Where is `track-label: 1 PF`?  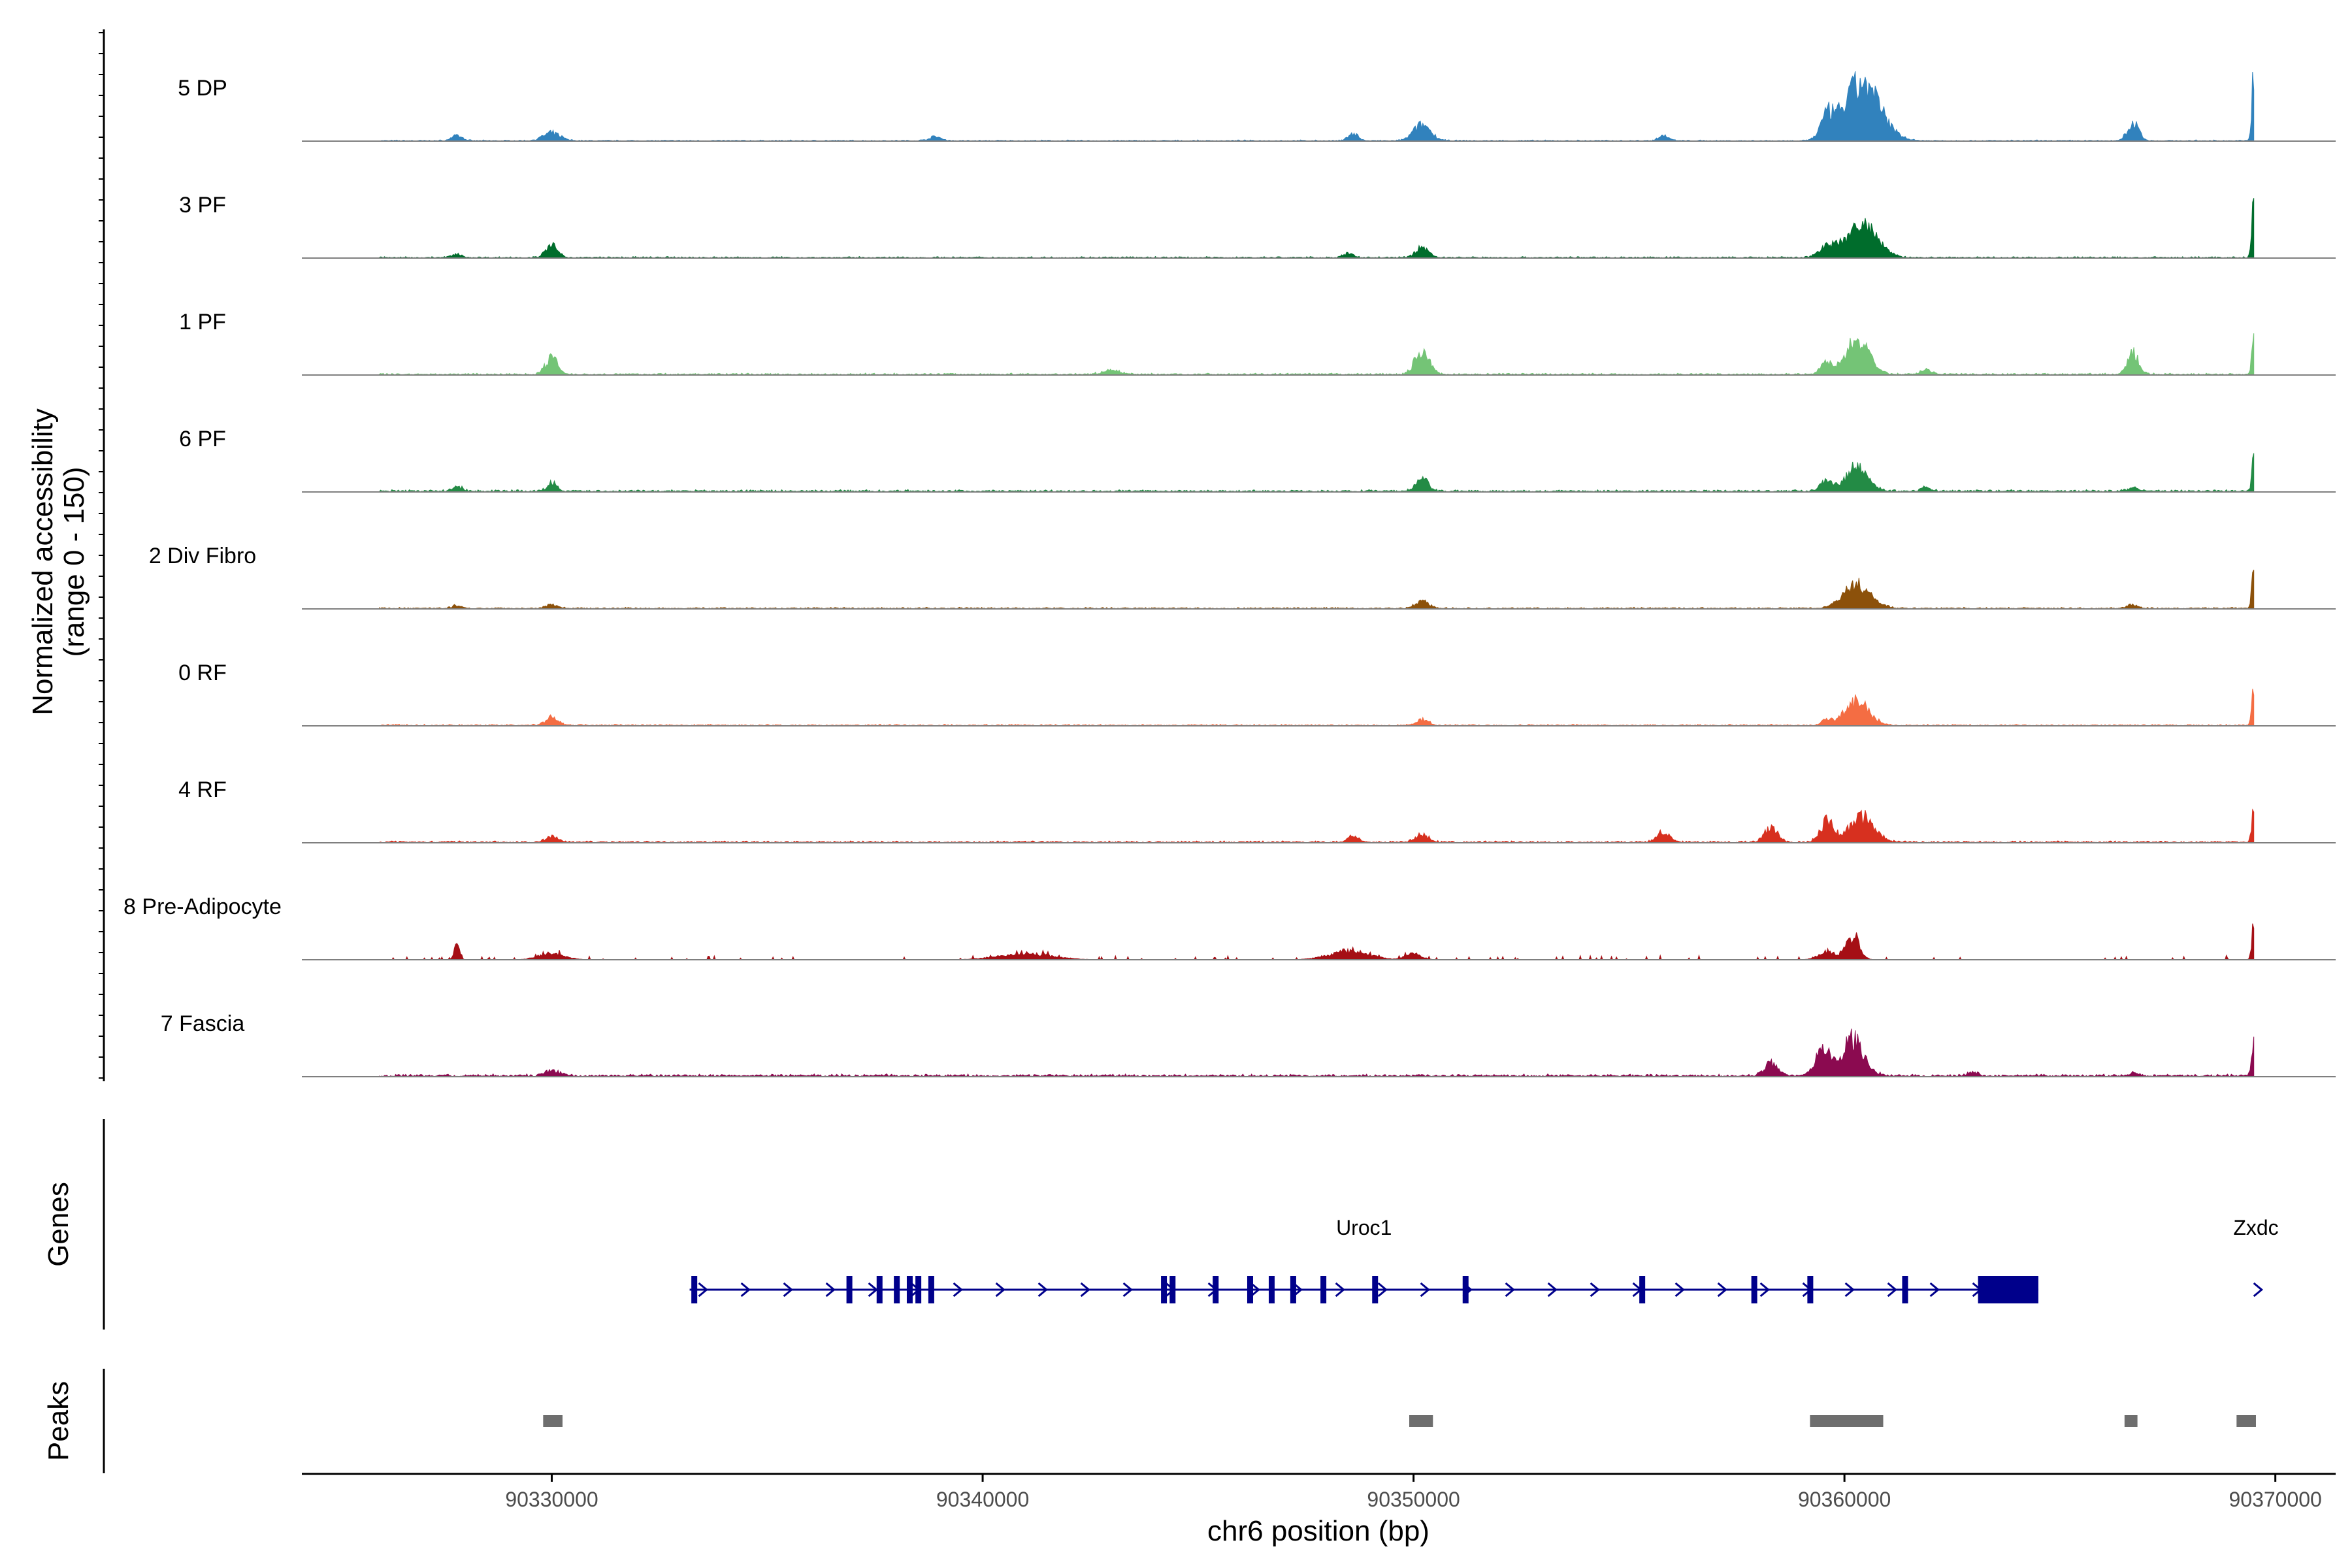 track-label: 1 PF is located at coordinates (202, 322).